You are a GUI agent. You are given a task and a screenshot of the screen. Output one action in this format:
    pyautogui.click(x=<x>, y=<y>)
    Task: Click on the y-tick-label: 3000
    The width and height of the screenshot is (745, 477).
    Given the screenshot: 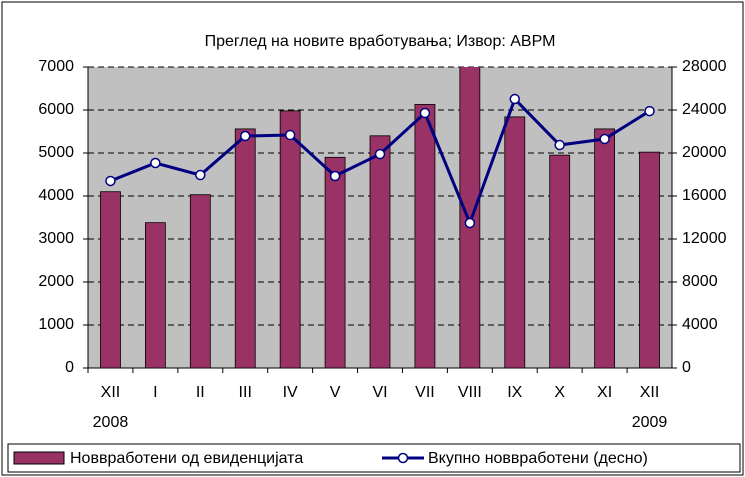 What is the action you would take?
    pyautogui.click(x=56, y=238)
    